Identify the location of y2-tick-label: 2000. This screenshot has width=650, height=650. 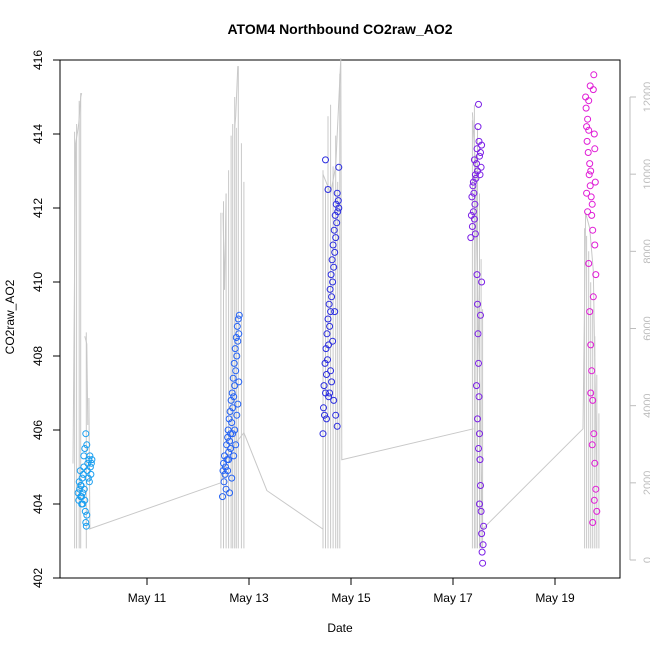
(646, 483).